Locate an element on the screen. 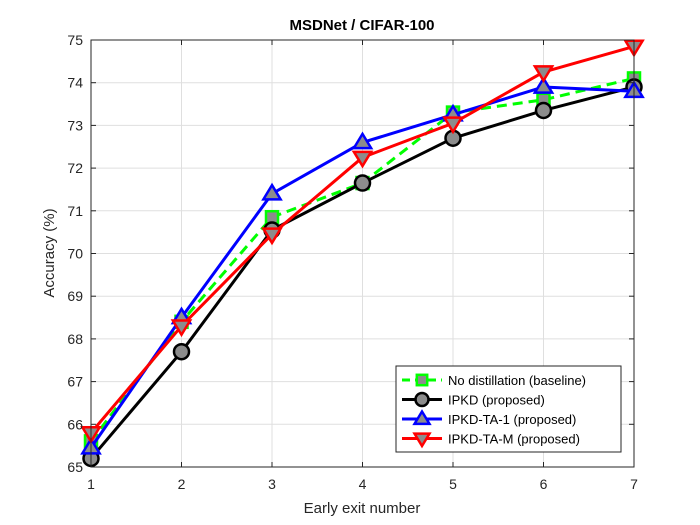 Image resolution: width=700 pixels, height=525 pixels. y-tick-label: 75 is located at coordinates (75, 40).